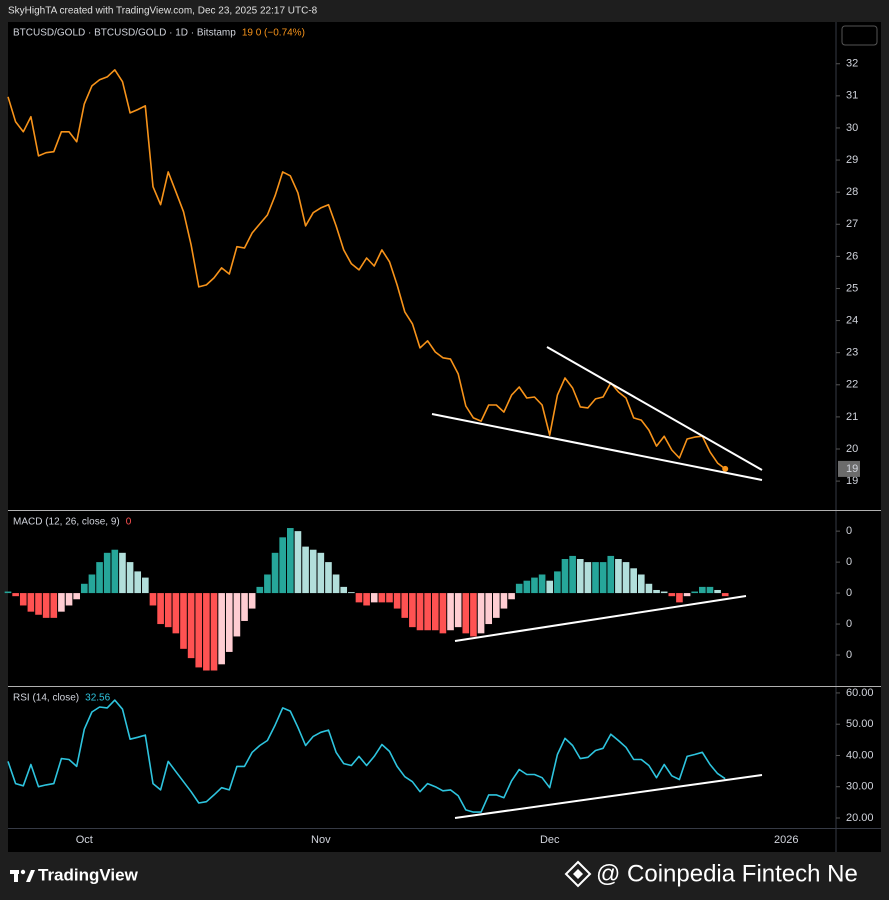  Describe the element at coordinates (852, 128) in the screenshot. I see `y-tick-label: 30` at that location.